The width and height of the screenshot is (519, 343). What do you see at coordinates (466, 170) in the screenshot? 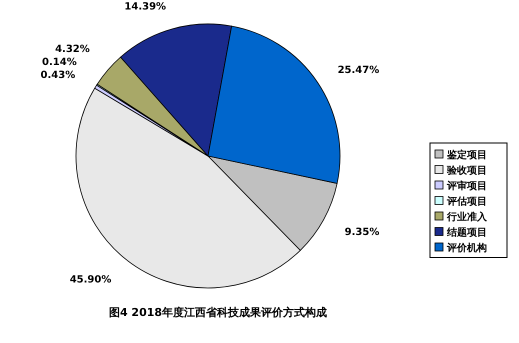
I see `legend-label: 验收项目` at bounding box center [466, 170].